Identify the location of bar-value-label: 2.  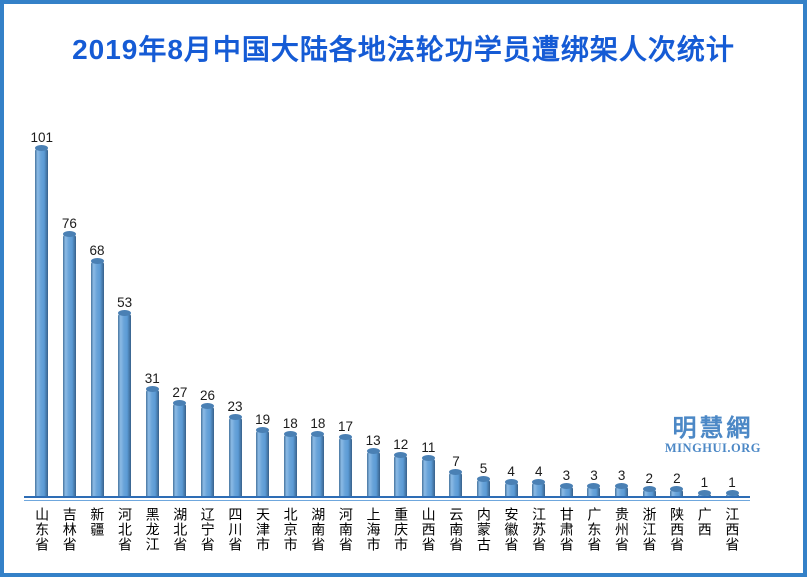
(677, 478).